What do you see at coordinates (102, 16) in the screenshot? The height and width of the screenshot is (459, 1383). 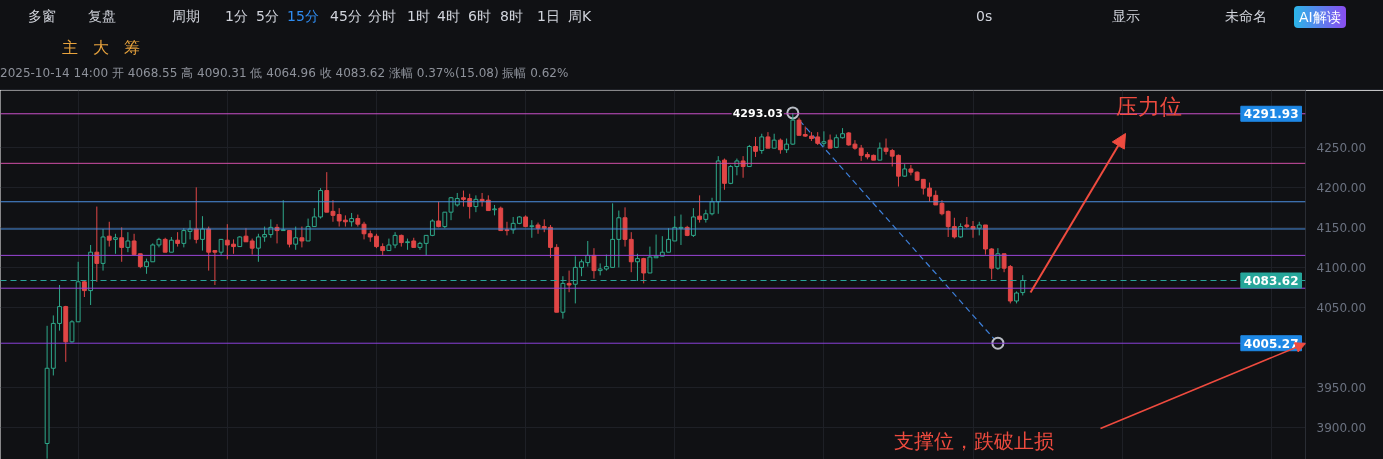 I see `text: 复盘` at bounding box center [102, 16].